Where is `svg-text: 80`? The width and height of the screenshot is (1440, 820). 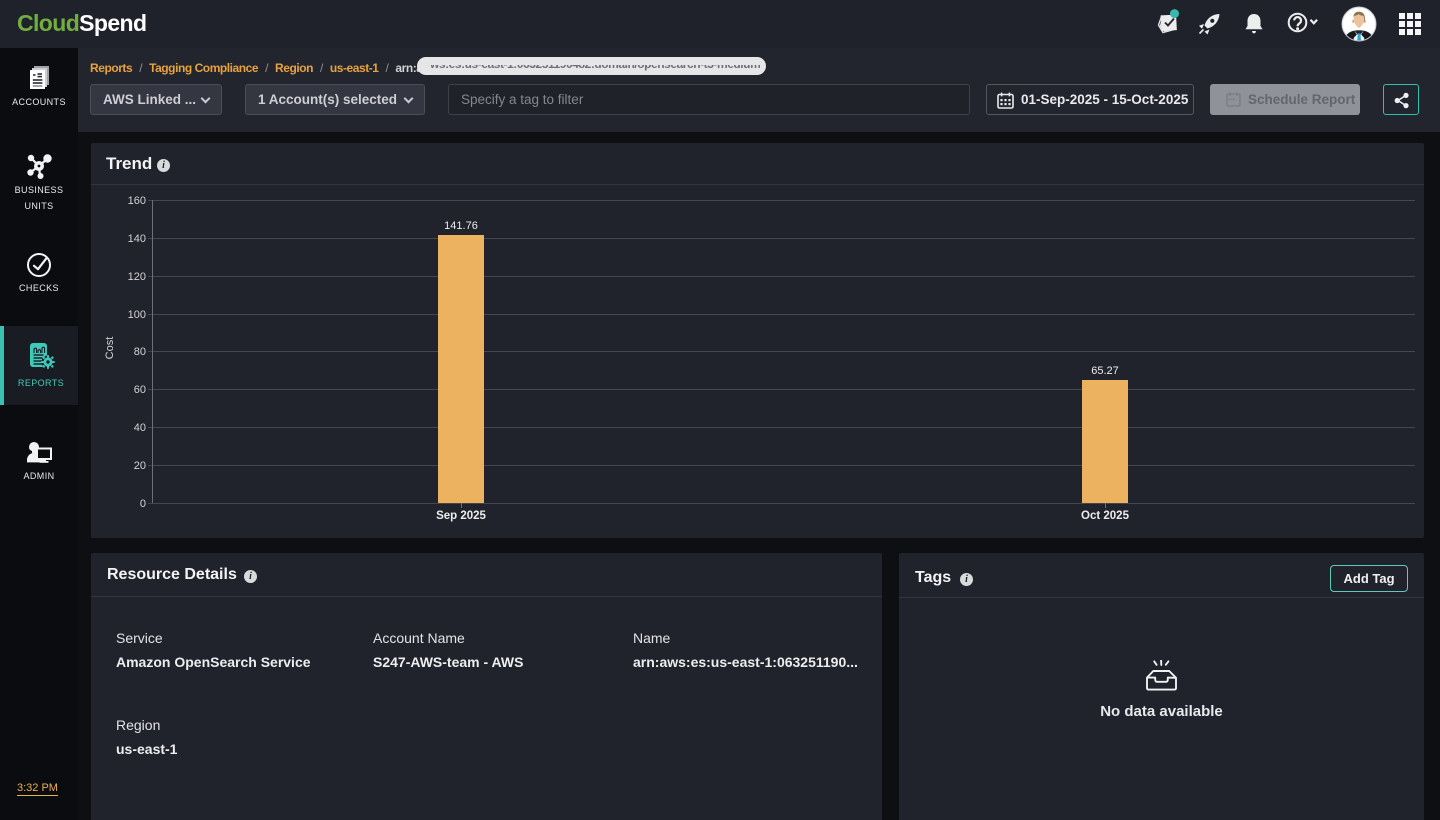
svg-text: 80 is located at coordinates (140, 352).